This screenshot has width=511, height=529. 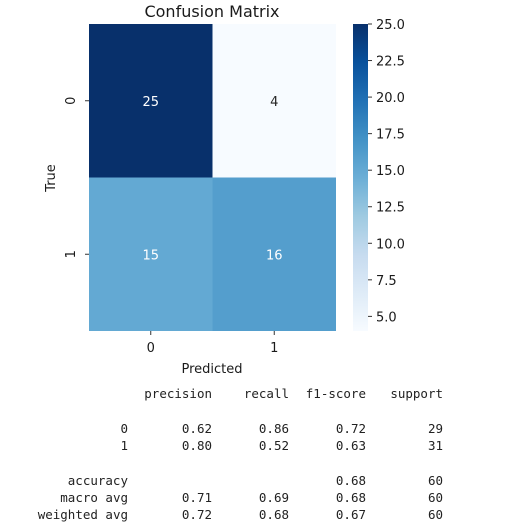 What do you see at coordinates (197, 445) in the screenshot?
I see `report-value-cell: 0.80` at bounding box center [197, 445].